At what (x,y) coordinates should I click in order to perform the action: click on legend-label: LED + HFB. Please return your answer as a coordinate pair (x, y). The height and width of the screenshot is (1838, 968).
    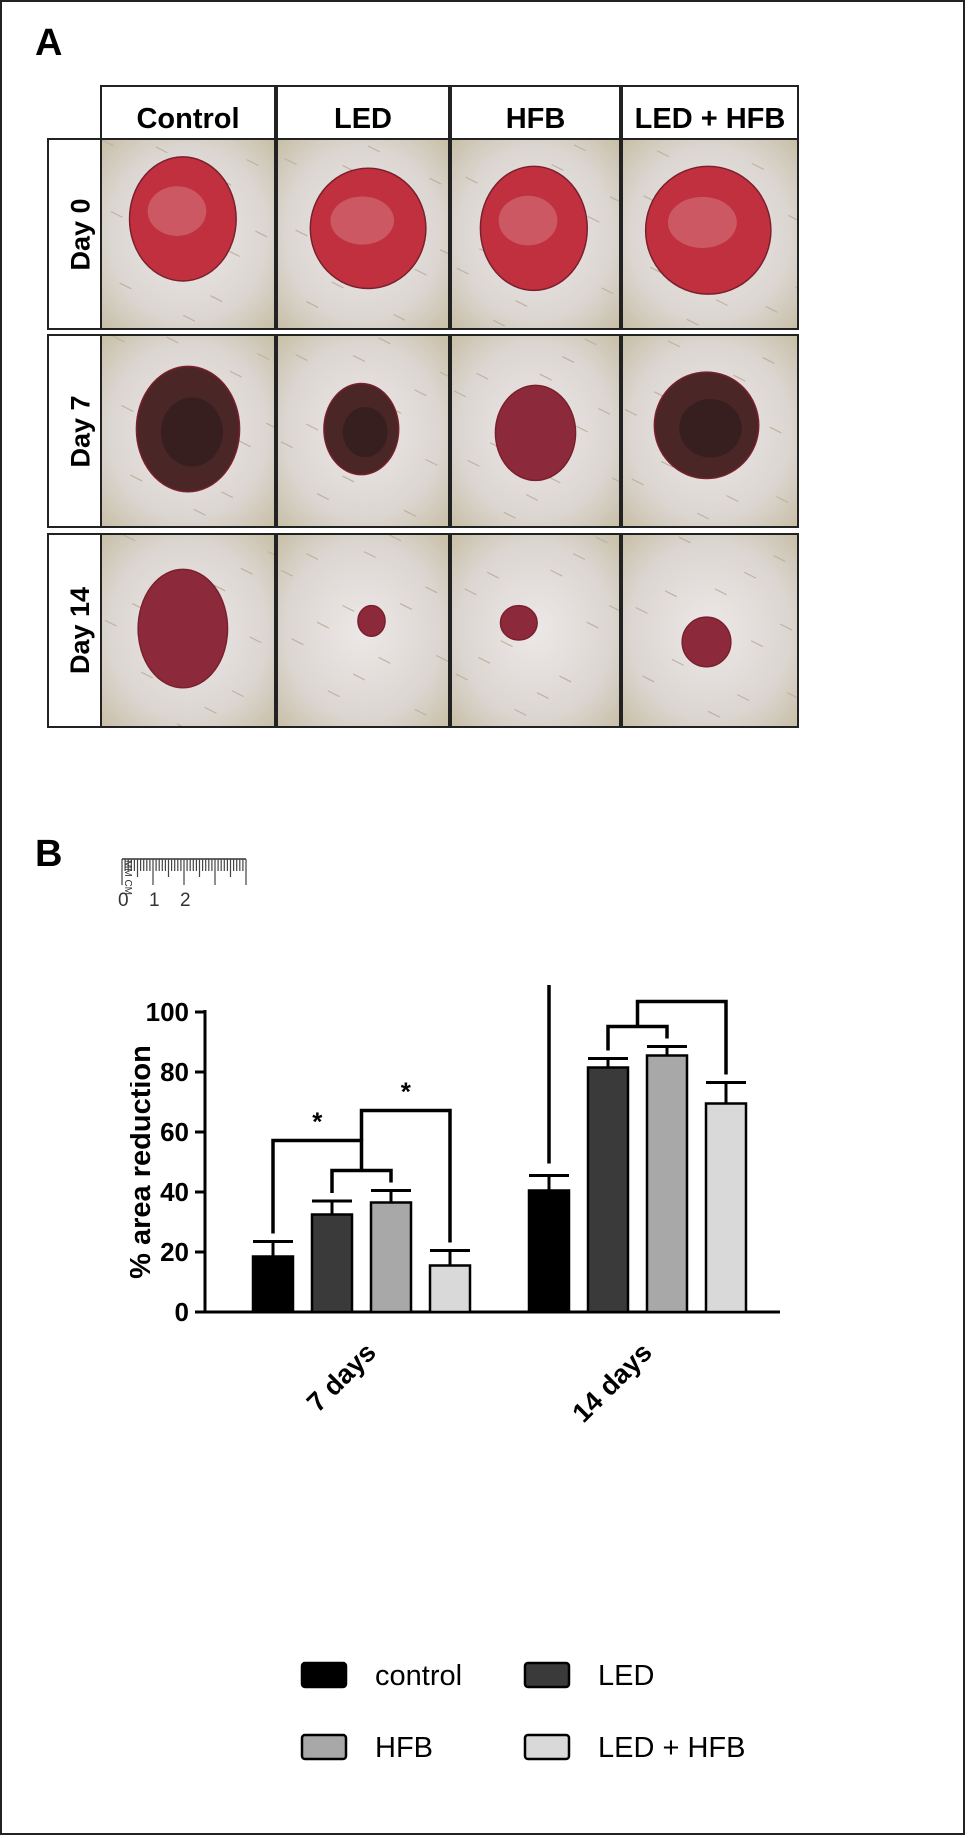
    Looking at the image, I should click on (671, 1748).